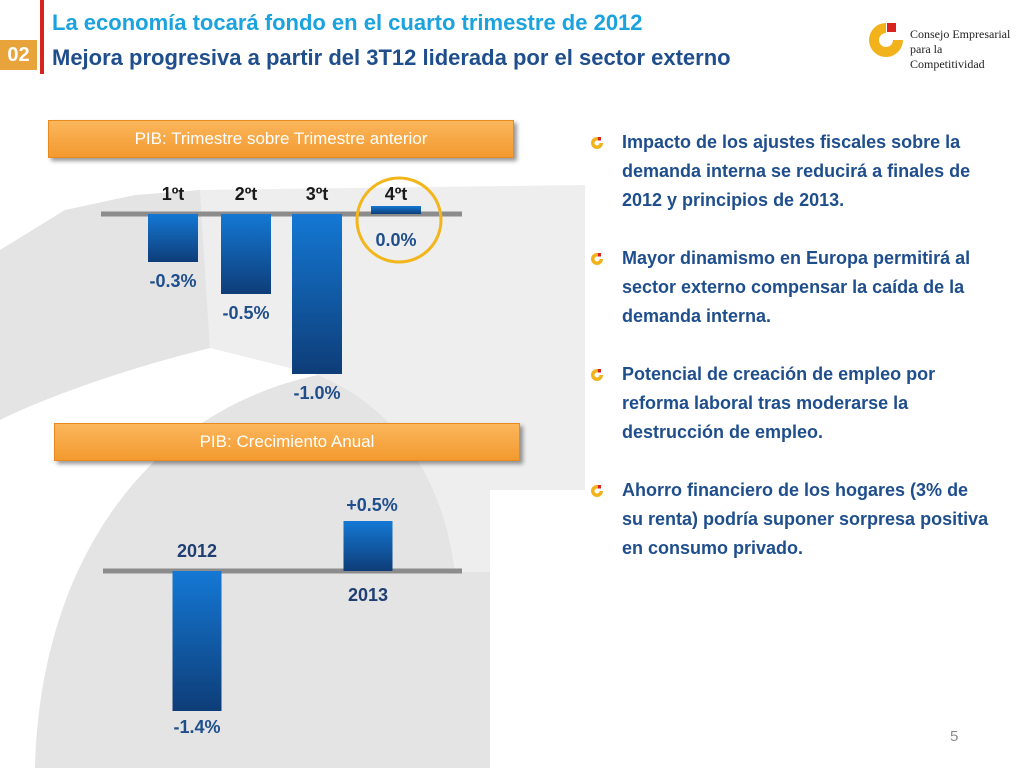  What do you see at coordinates (42, 37) in the screenshot?
I see `title-accent-bar` at bounding box center [42, 37].